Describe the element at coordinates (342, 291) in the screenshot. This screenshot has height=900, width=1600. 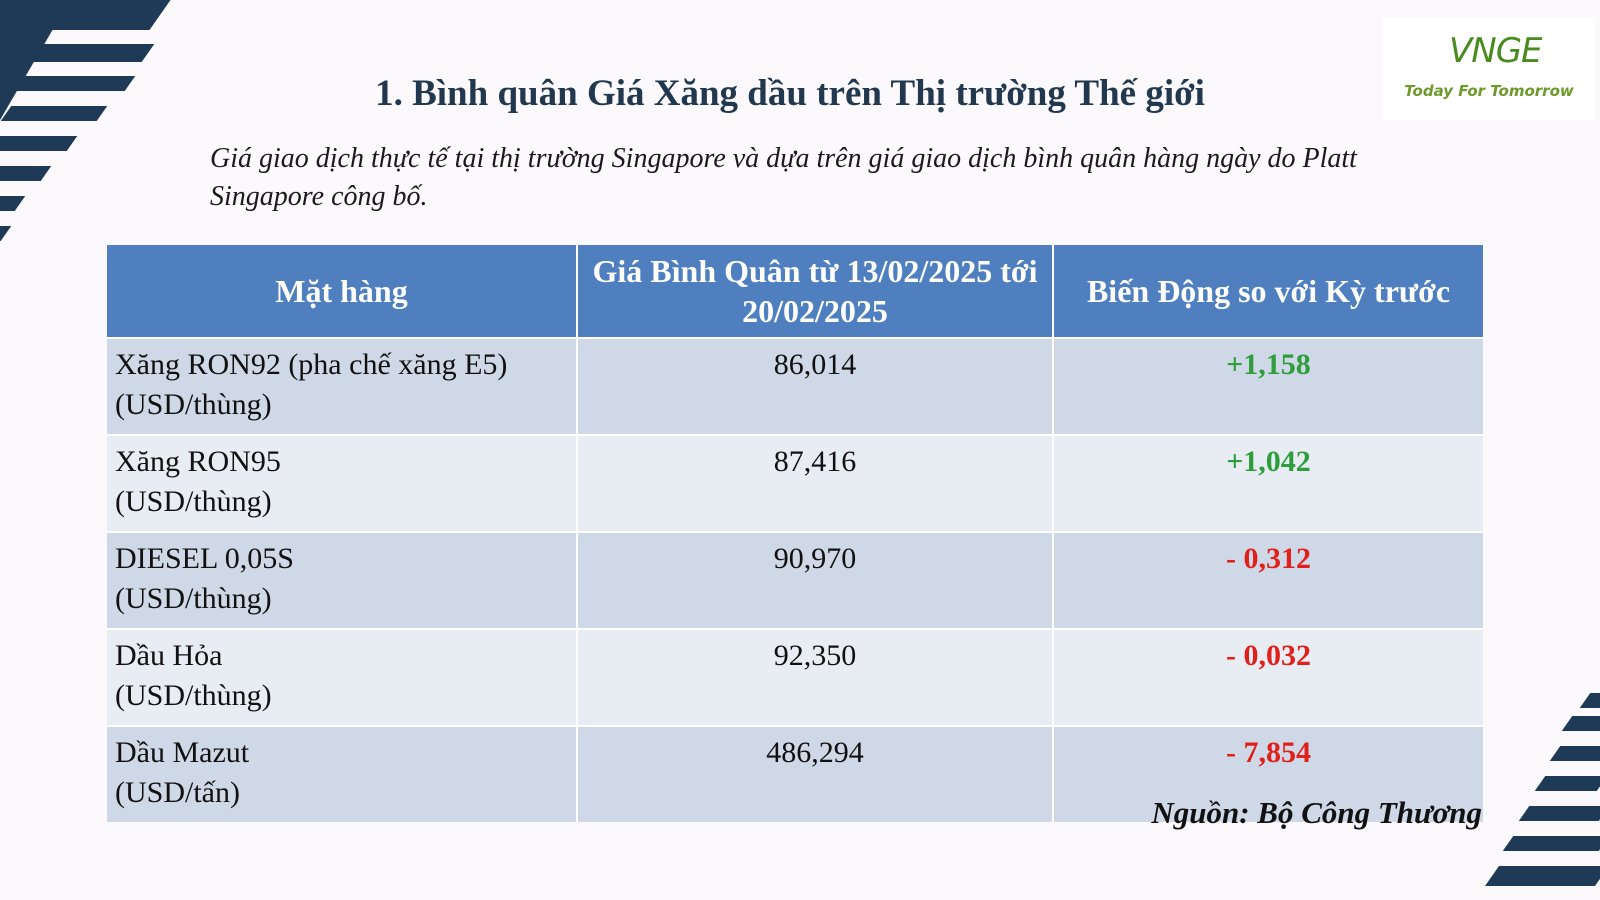
I see `header-item: Mặt hàng` at that location.